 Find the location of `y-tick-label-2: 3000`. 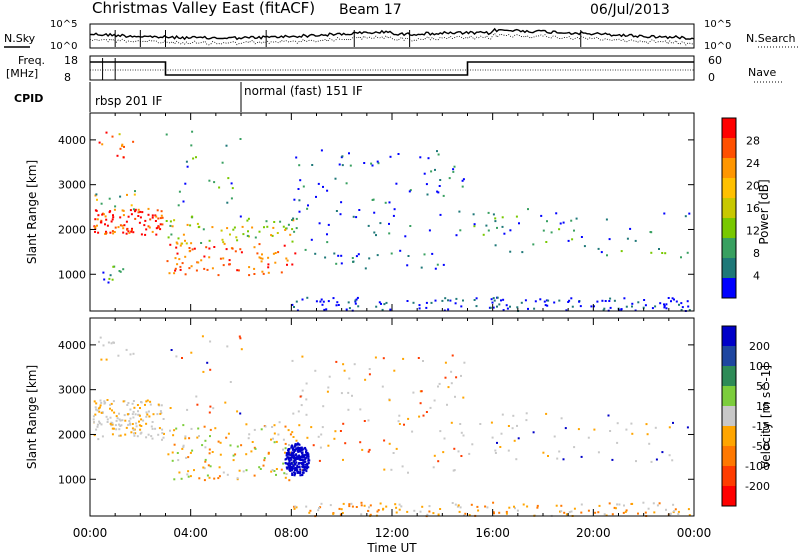

y-tick-label-2: 3000 is located at coordinates (72, 390).